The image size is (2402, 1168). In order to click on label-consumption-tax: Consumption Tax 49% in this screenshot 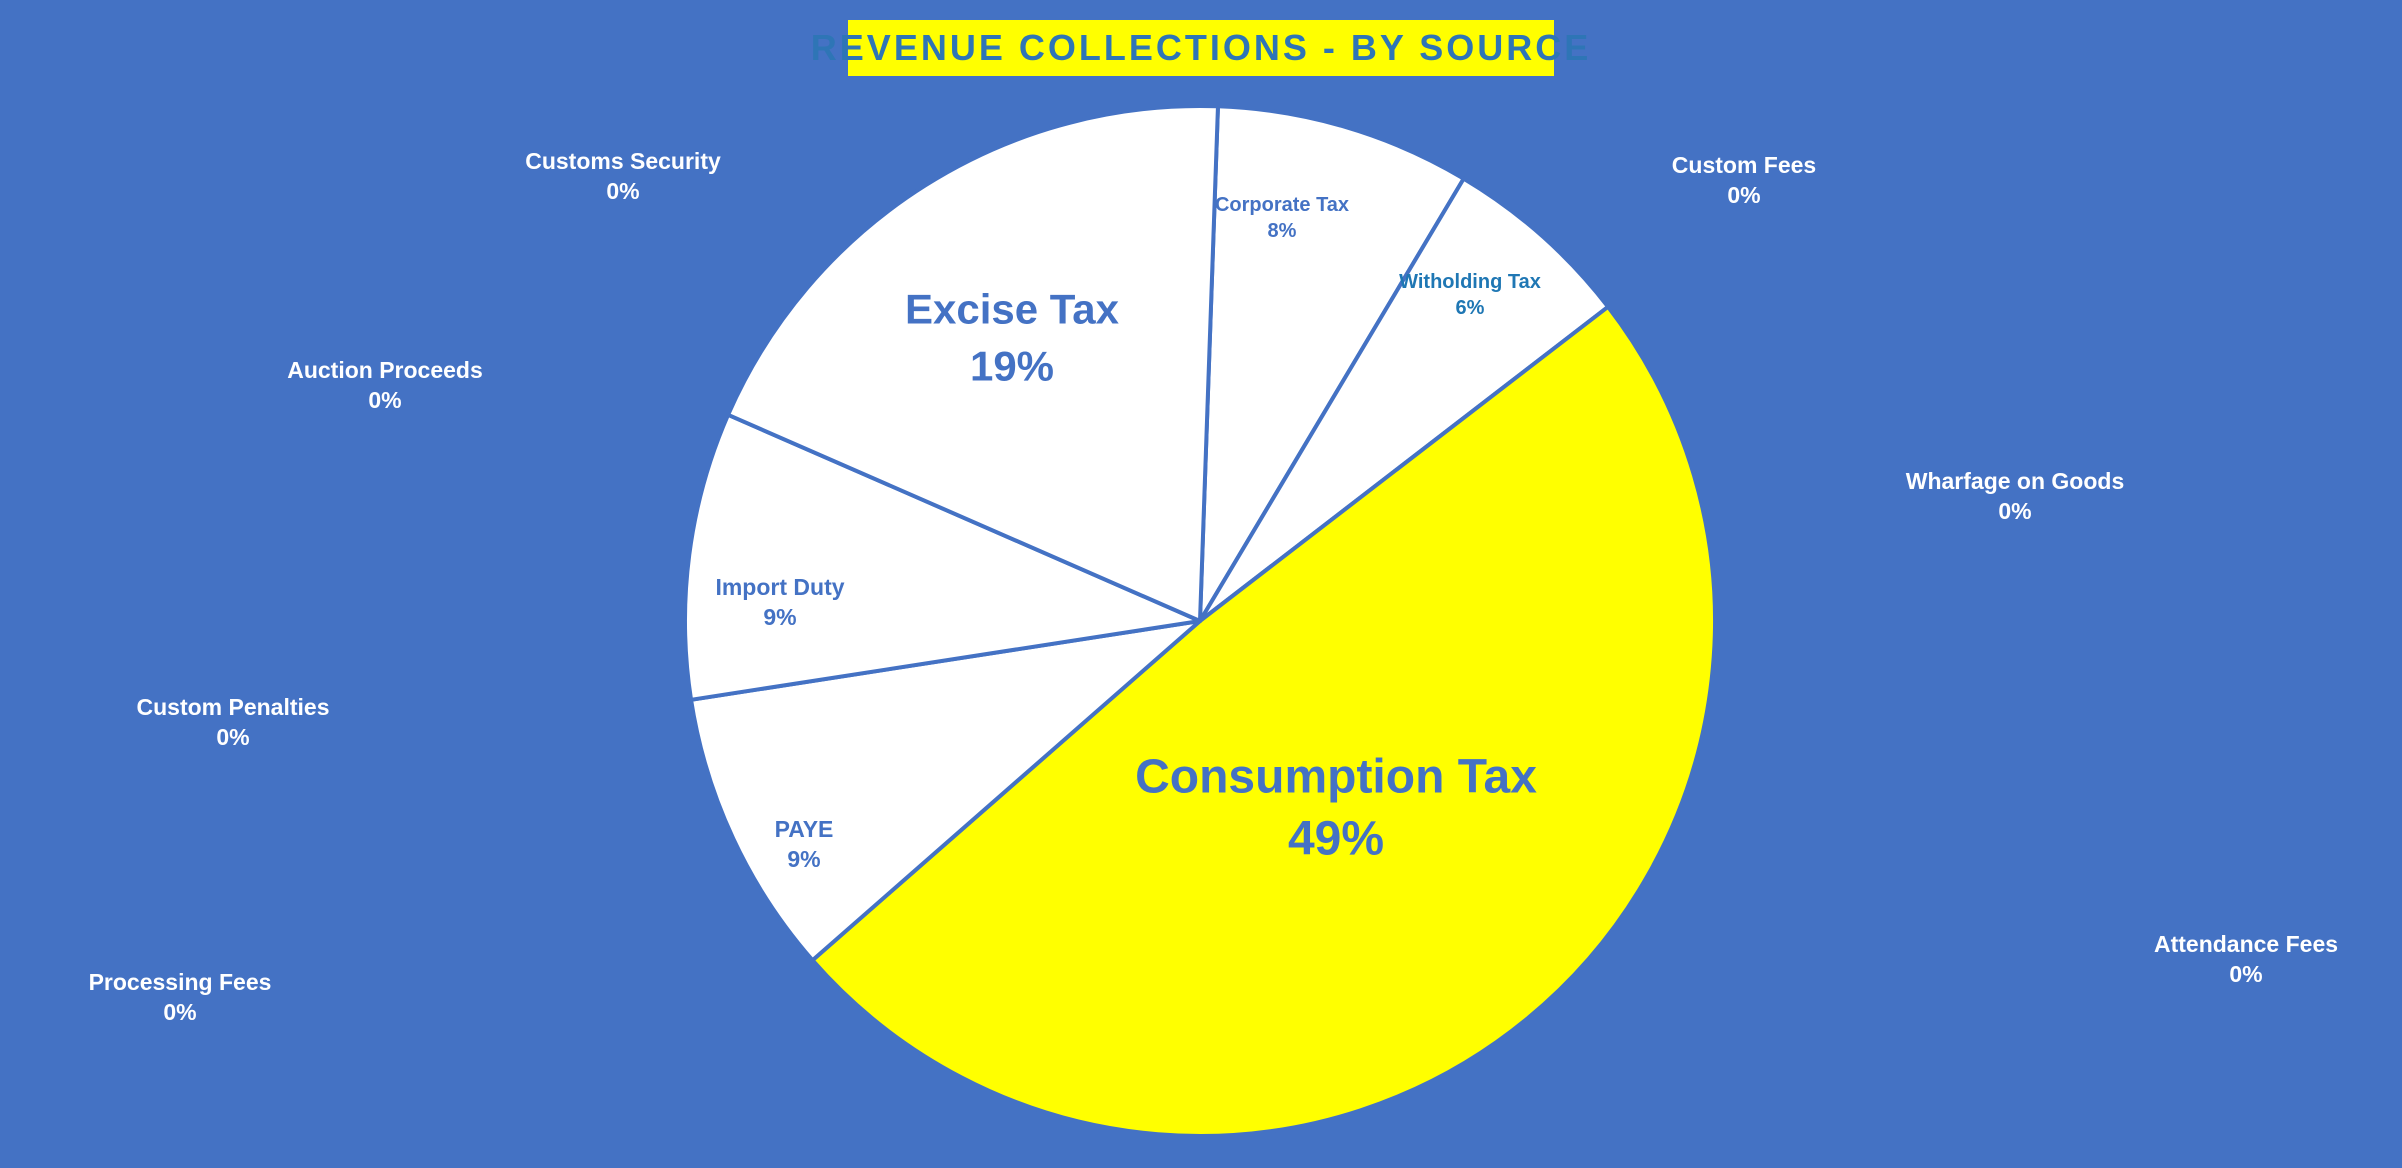, I will do `click(1336, 809)`.